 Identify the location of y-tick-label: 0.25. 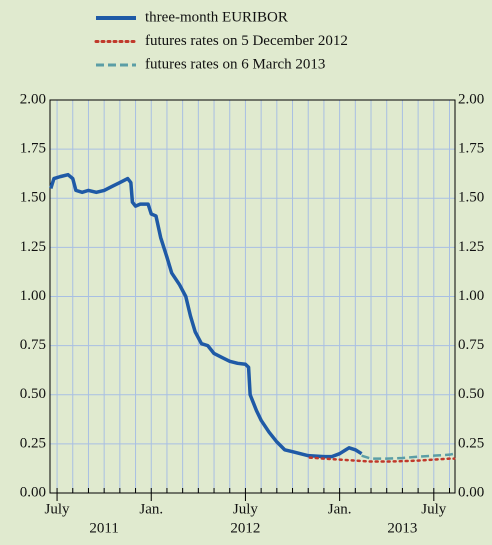
(33, 443).